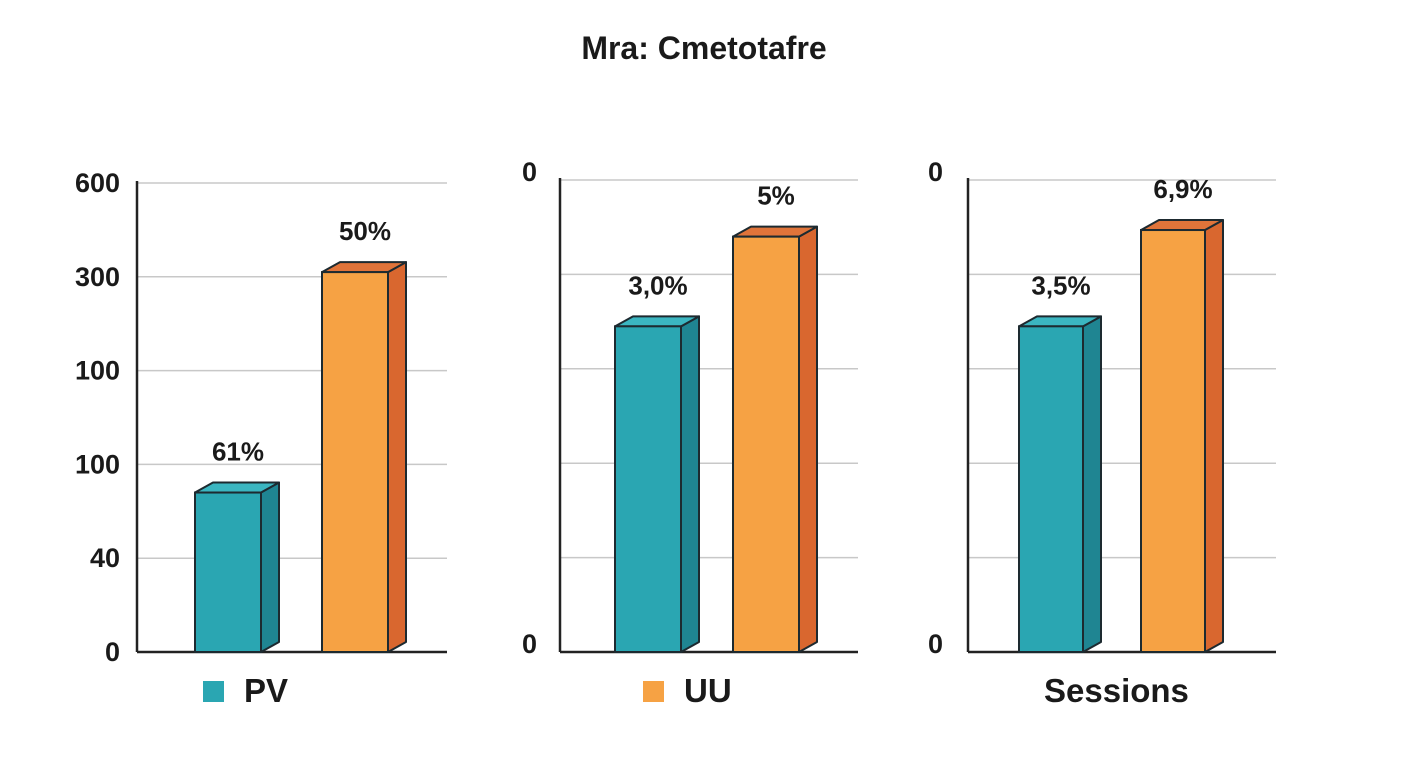 This screenshot has height=768, width=1408. What do you see at coordinates (238, 452) in the screenshot?
I see `data-label: 61%` at bounding box center [238, 452].